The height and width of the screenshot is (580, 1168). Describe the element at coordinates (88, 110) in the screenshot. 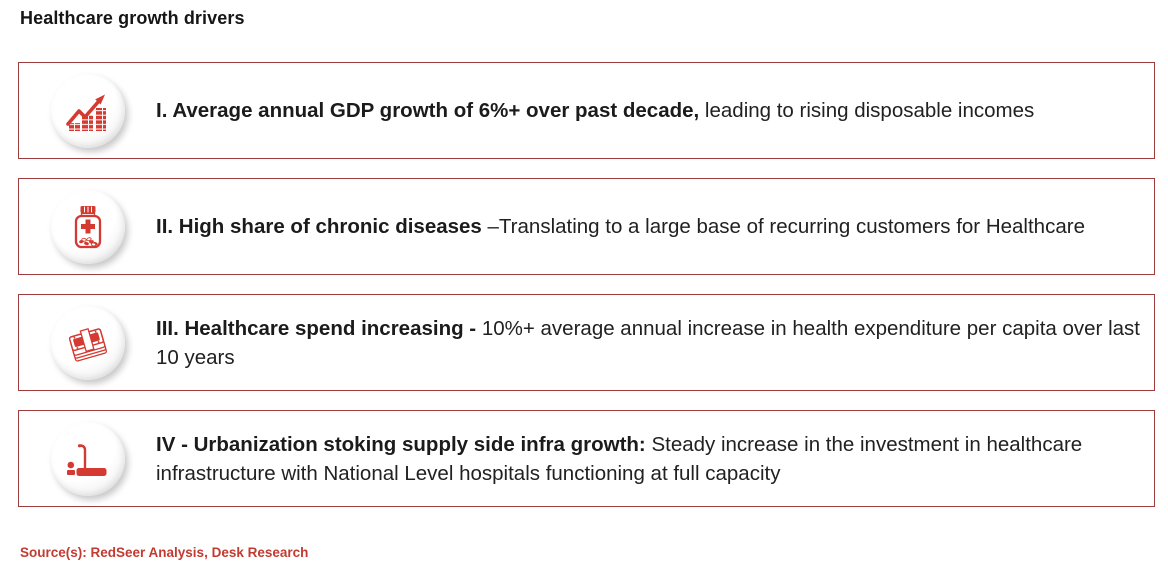

I see `growth-chart-icon` at that location.